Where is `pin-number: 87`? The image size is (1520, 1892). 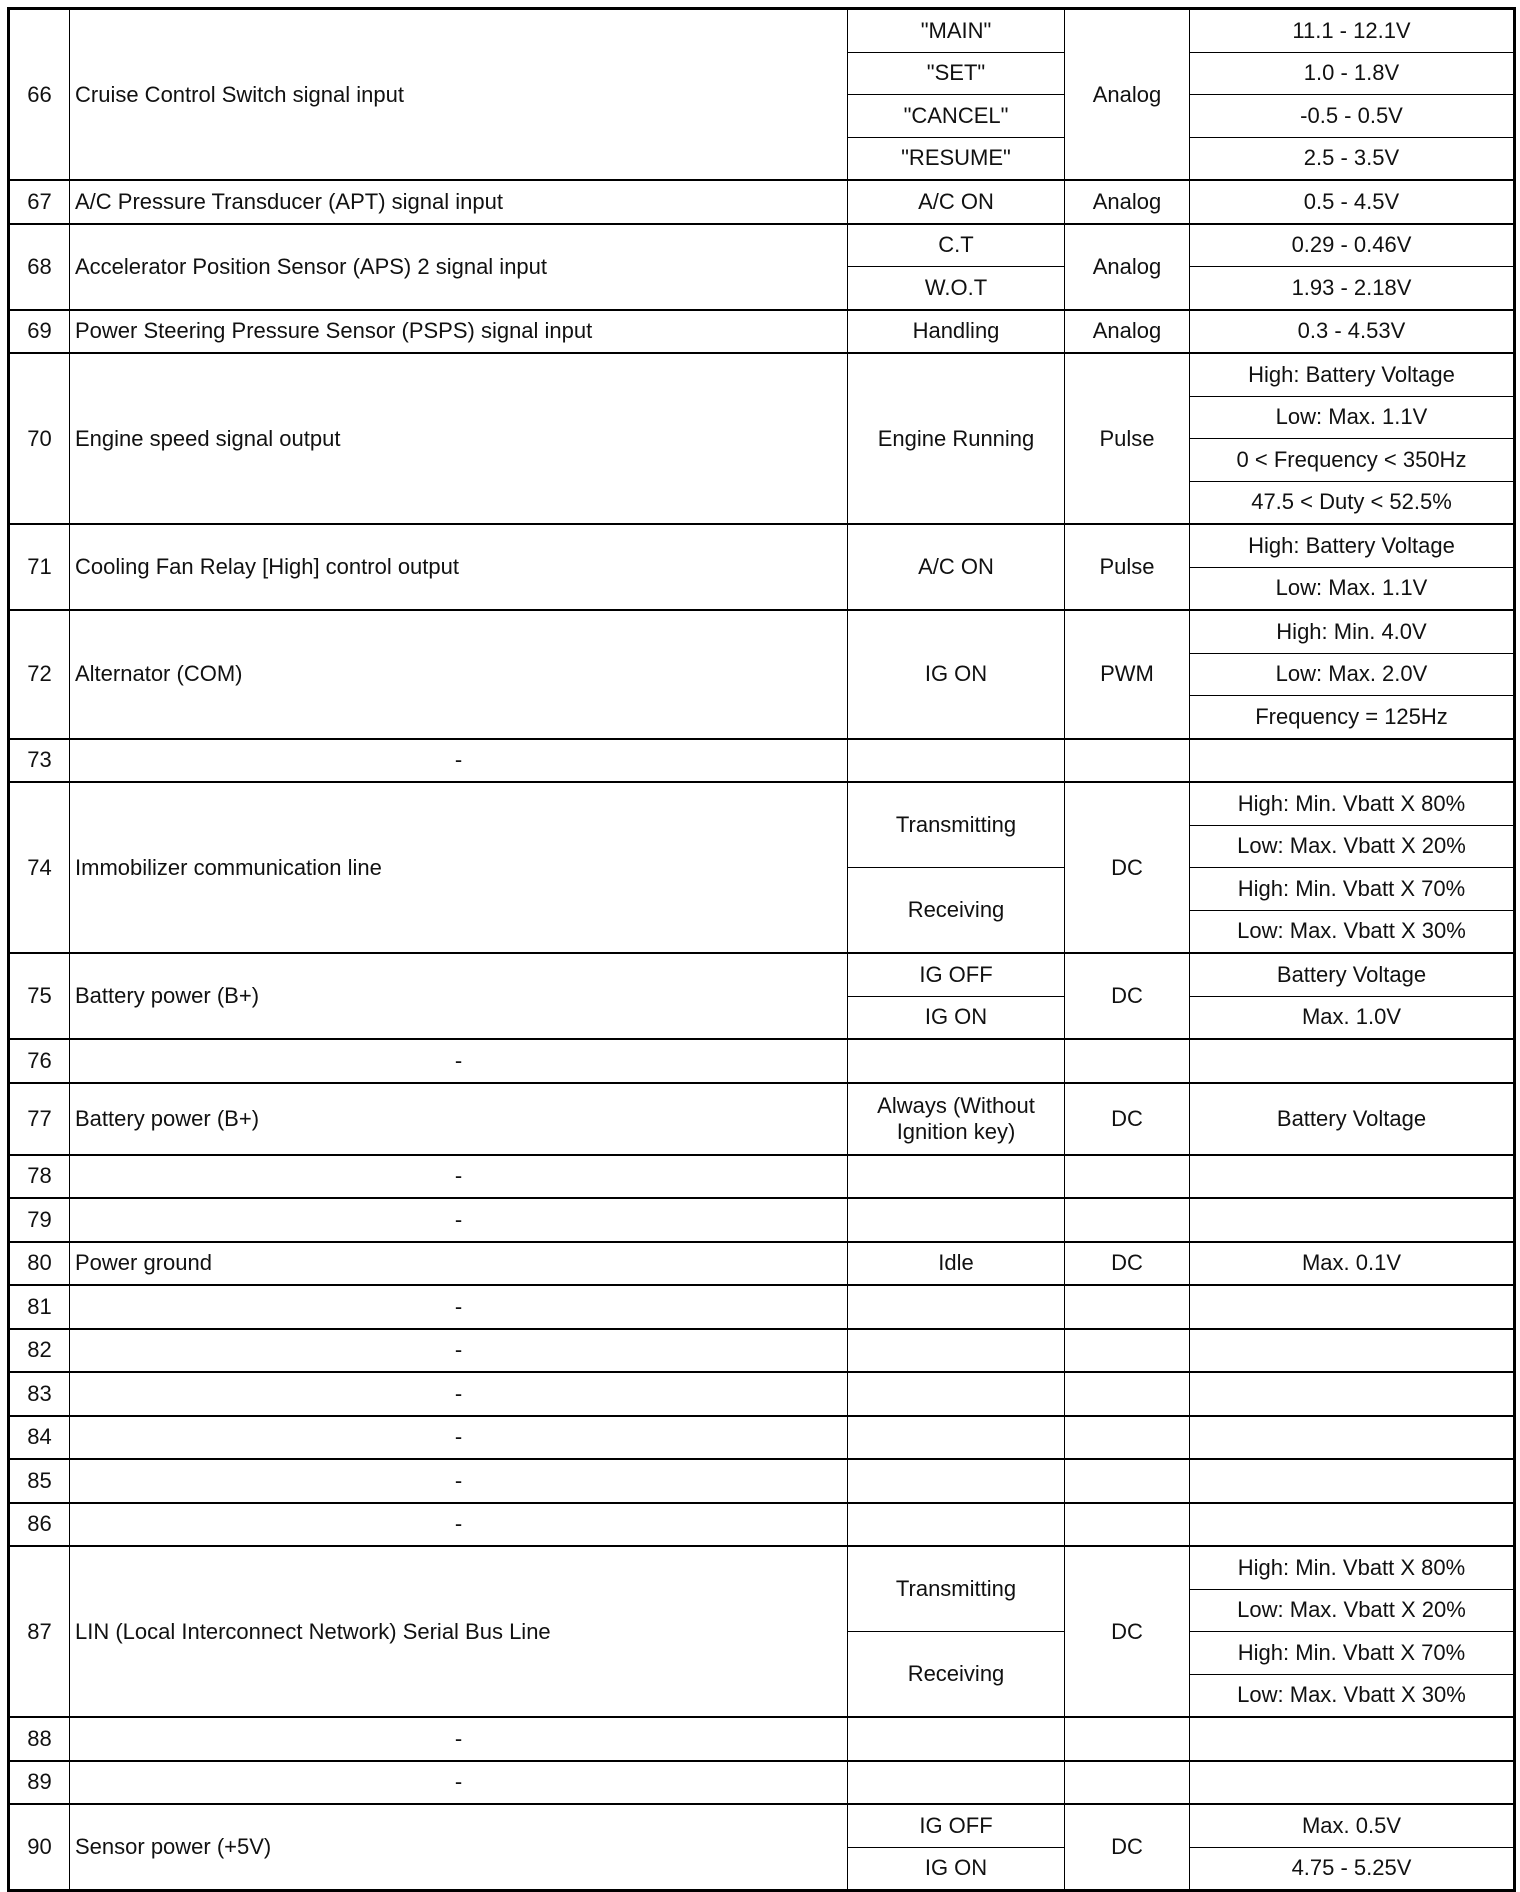
pin-number: 87 is located at coordinates (39, 1631).